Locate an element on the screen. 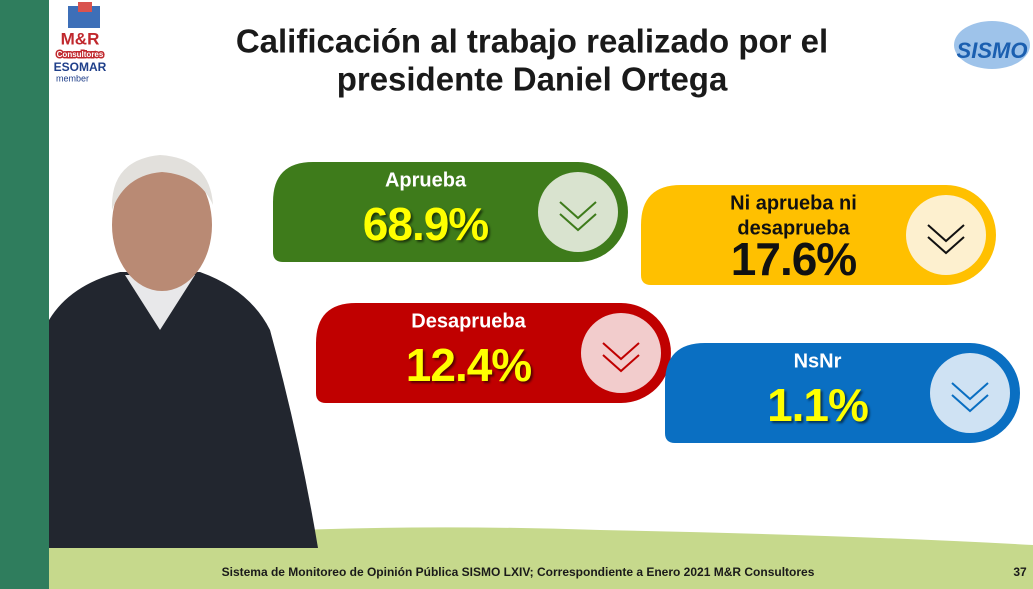  logo-esomar: ESOMAR is located at coordinates (80, 67).